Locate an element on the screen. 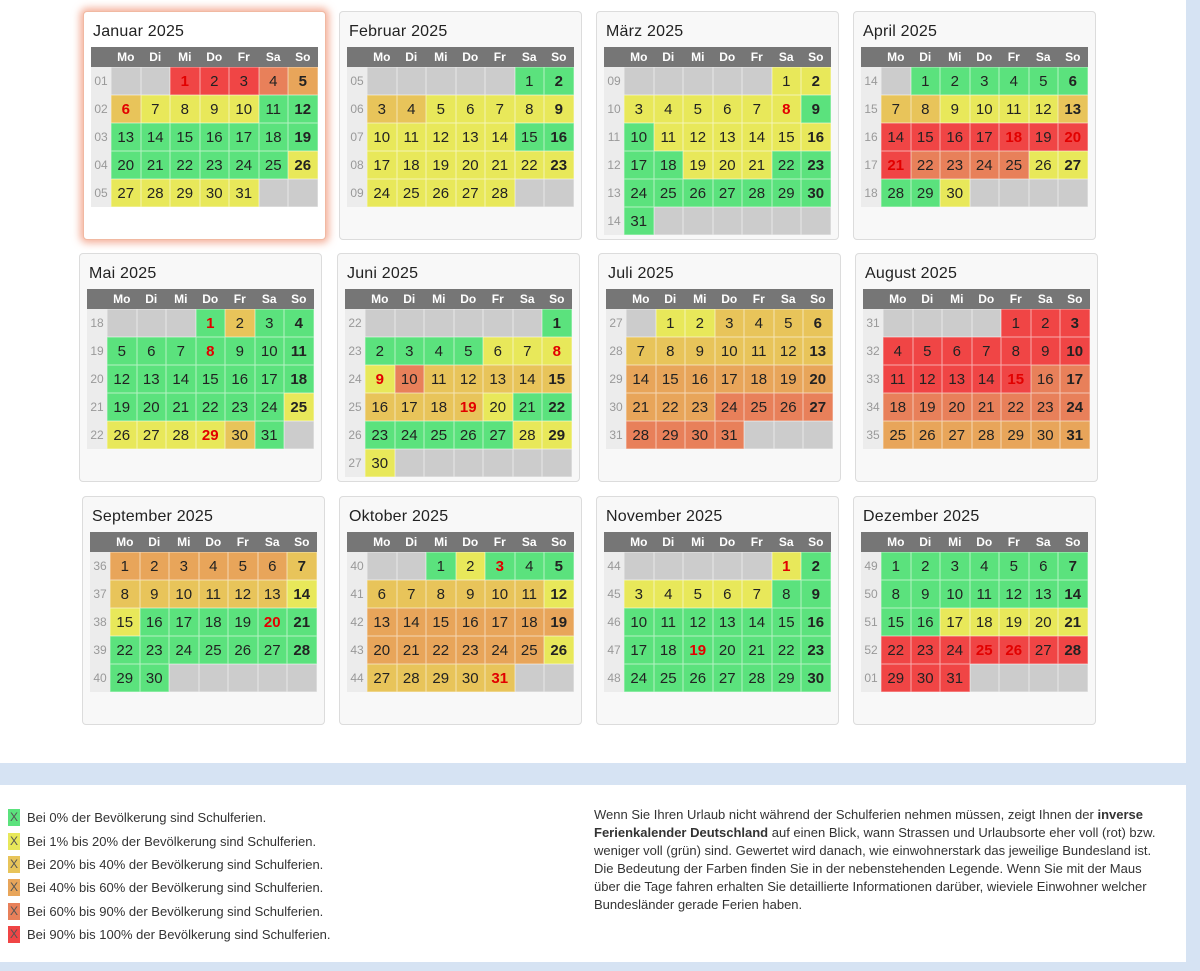 This screenshot has height=971, width=1200. day-cell: 10 is located at coordinates (244, 109).